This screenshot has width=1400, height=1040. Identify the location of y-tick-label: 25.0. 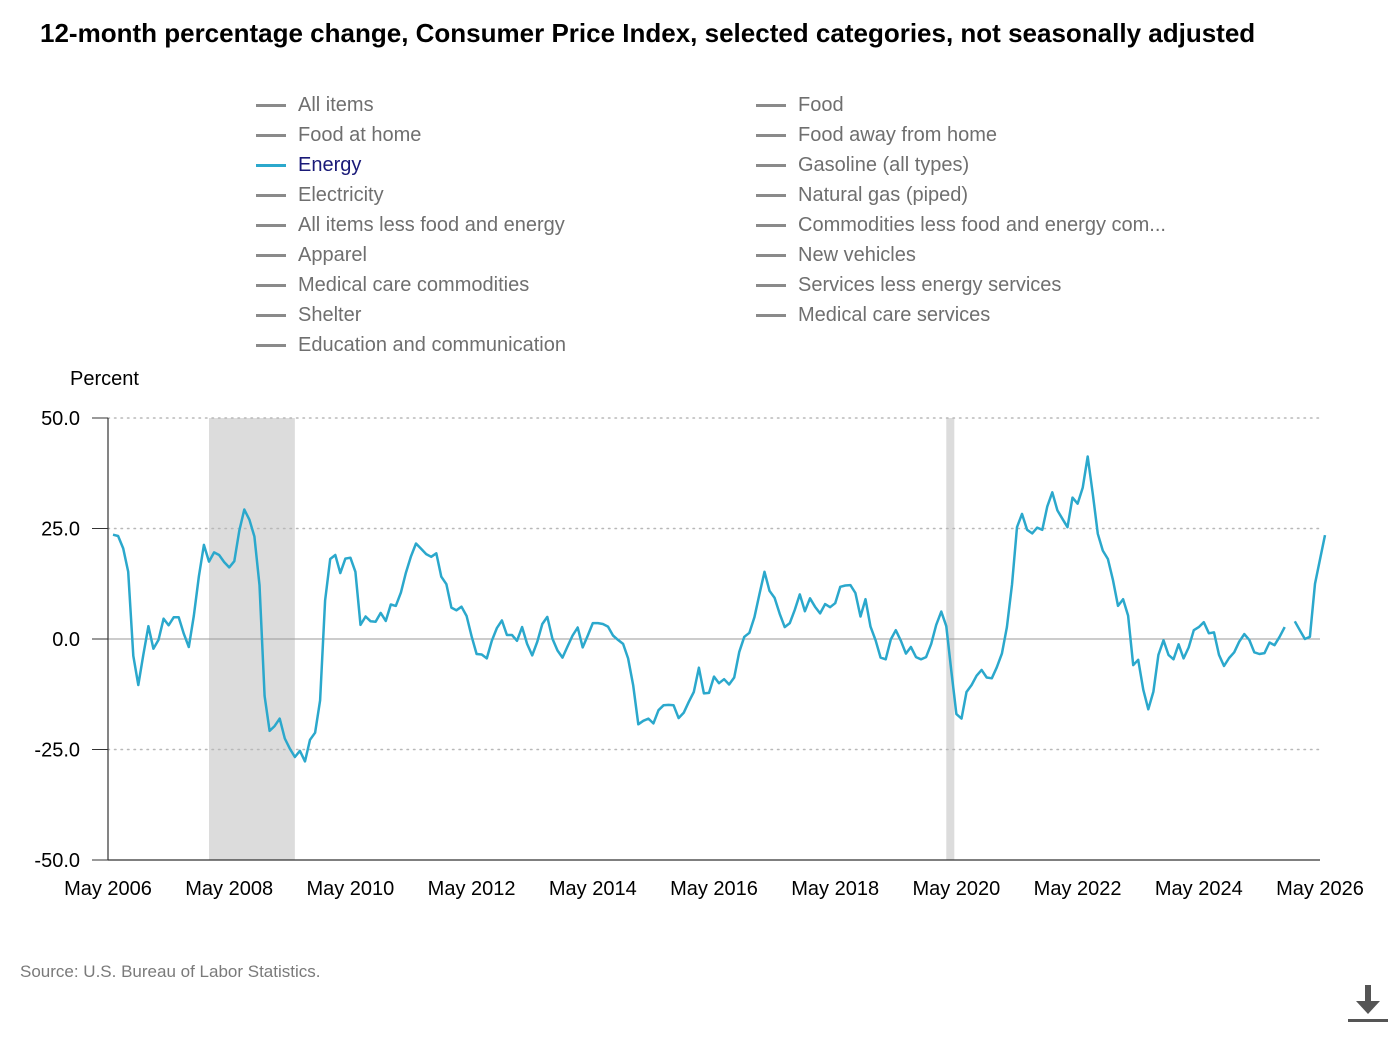
(60, 530).